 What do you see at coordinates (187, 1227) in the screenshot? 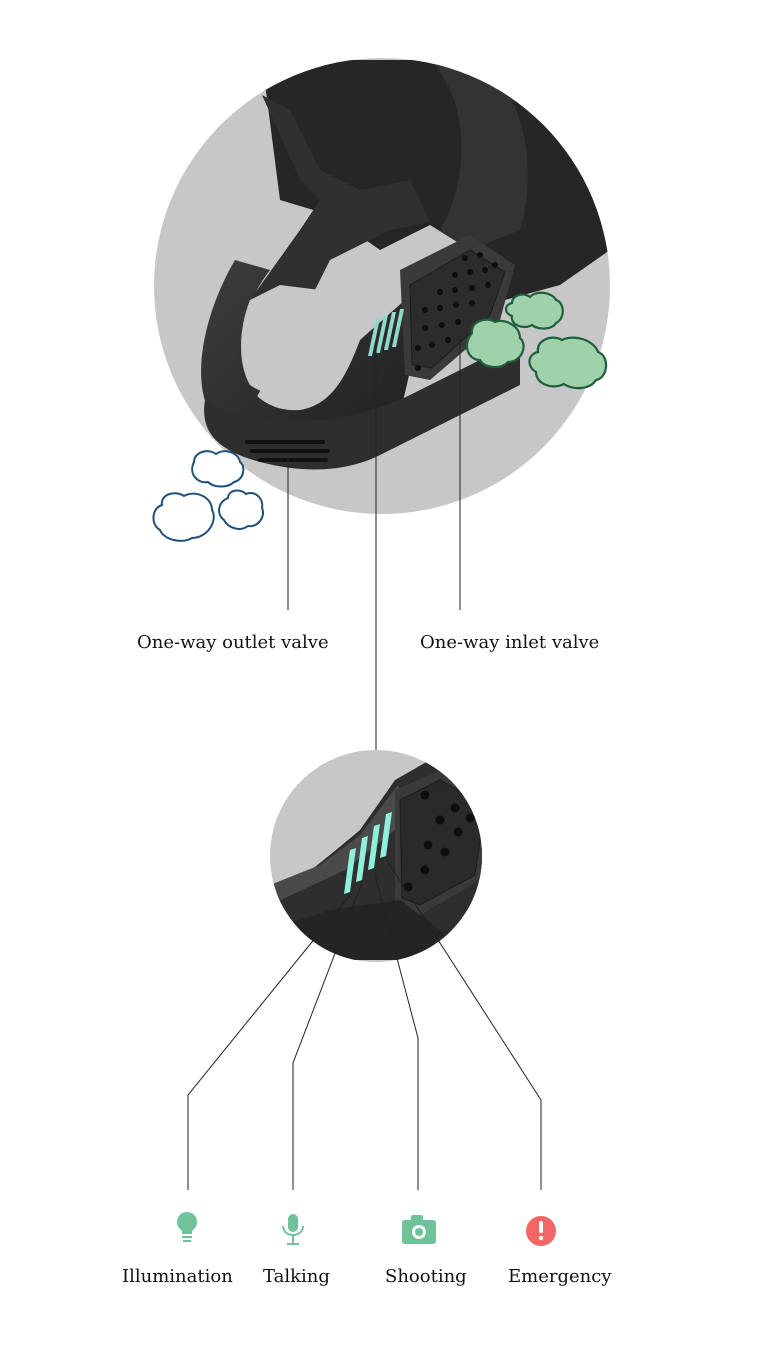
I see `lightbulb-icon` at bounding box center [187, 1227].